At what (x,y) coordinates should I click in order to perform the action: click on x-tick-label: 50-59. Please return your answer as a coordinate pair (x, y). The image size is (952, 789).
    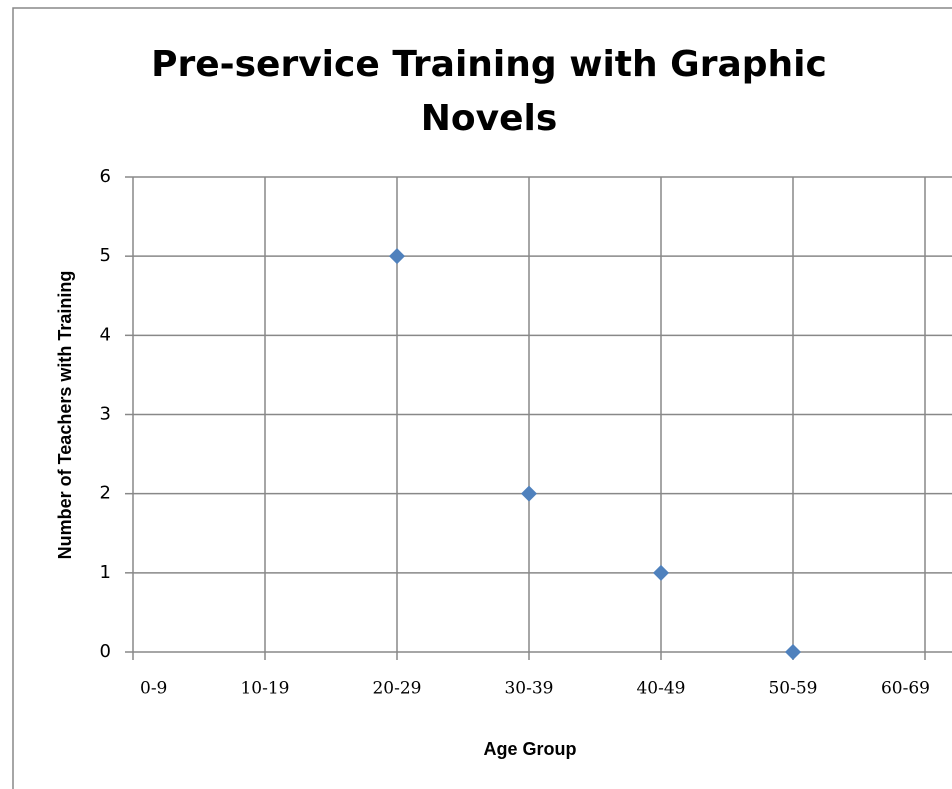
    Looking at the image, I should click on (792, 689).